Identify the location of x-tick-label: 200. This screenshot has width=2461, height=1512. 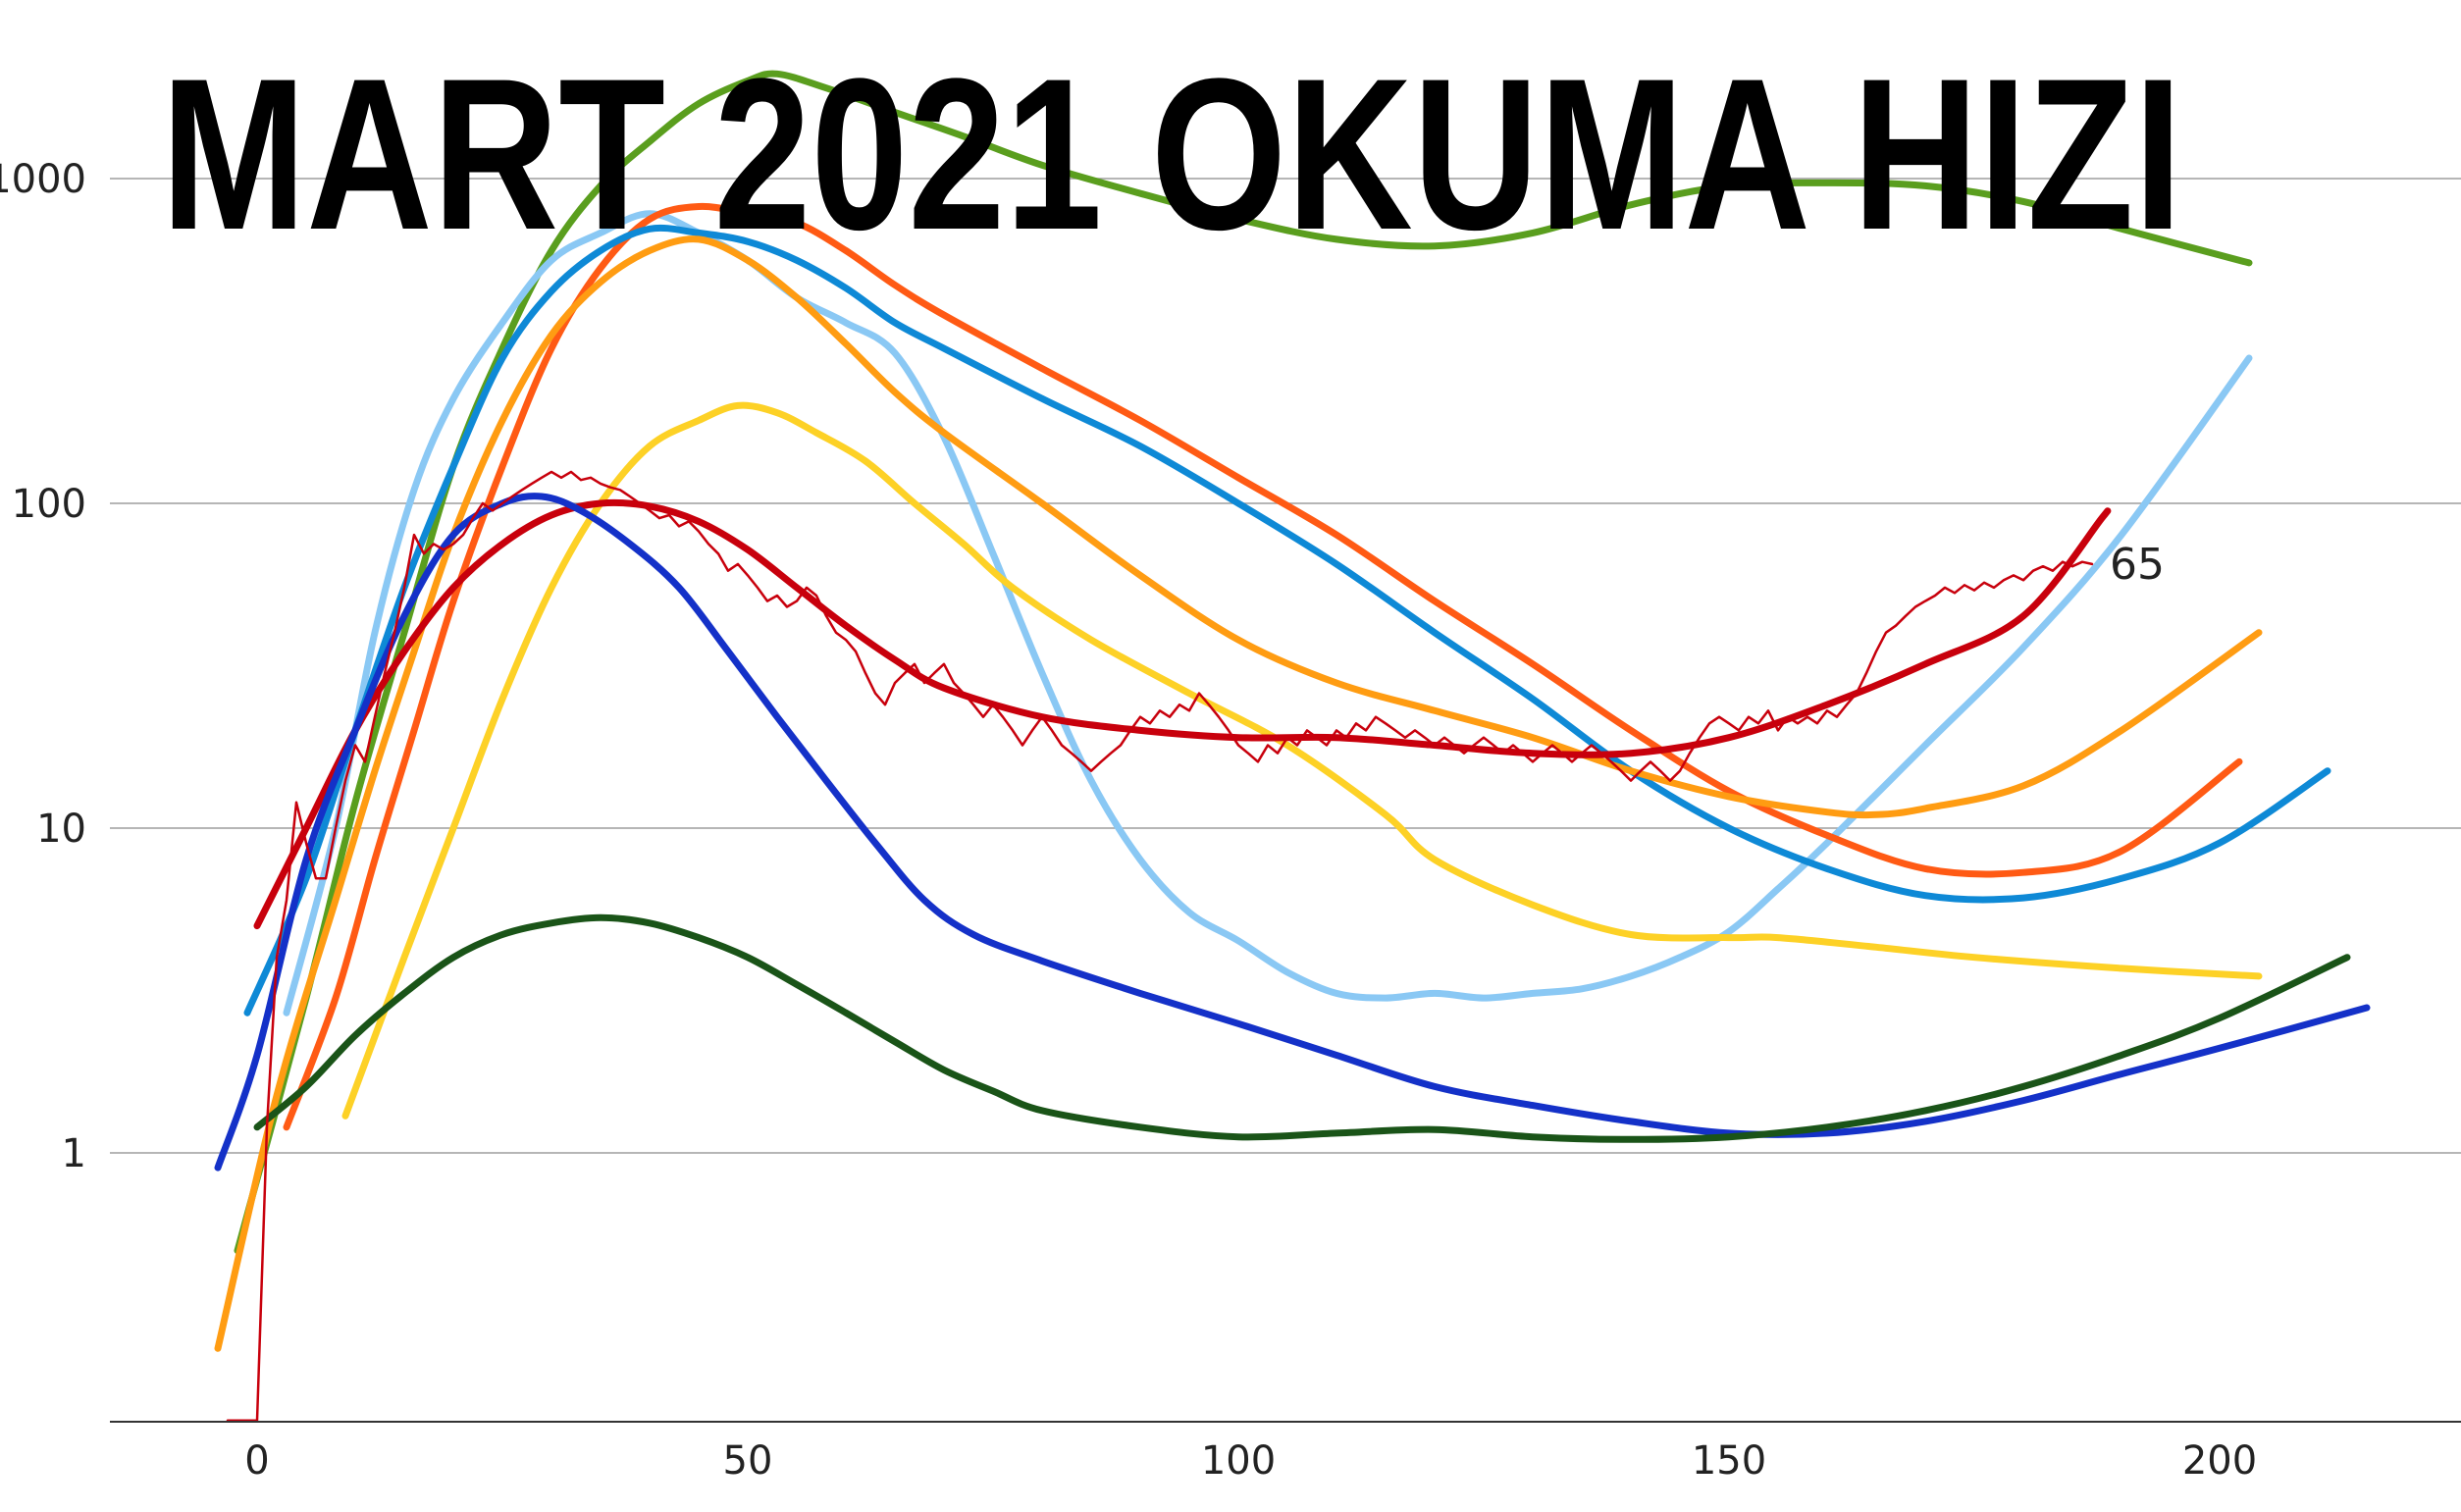
(2219, 1461).